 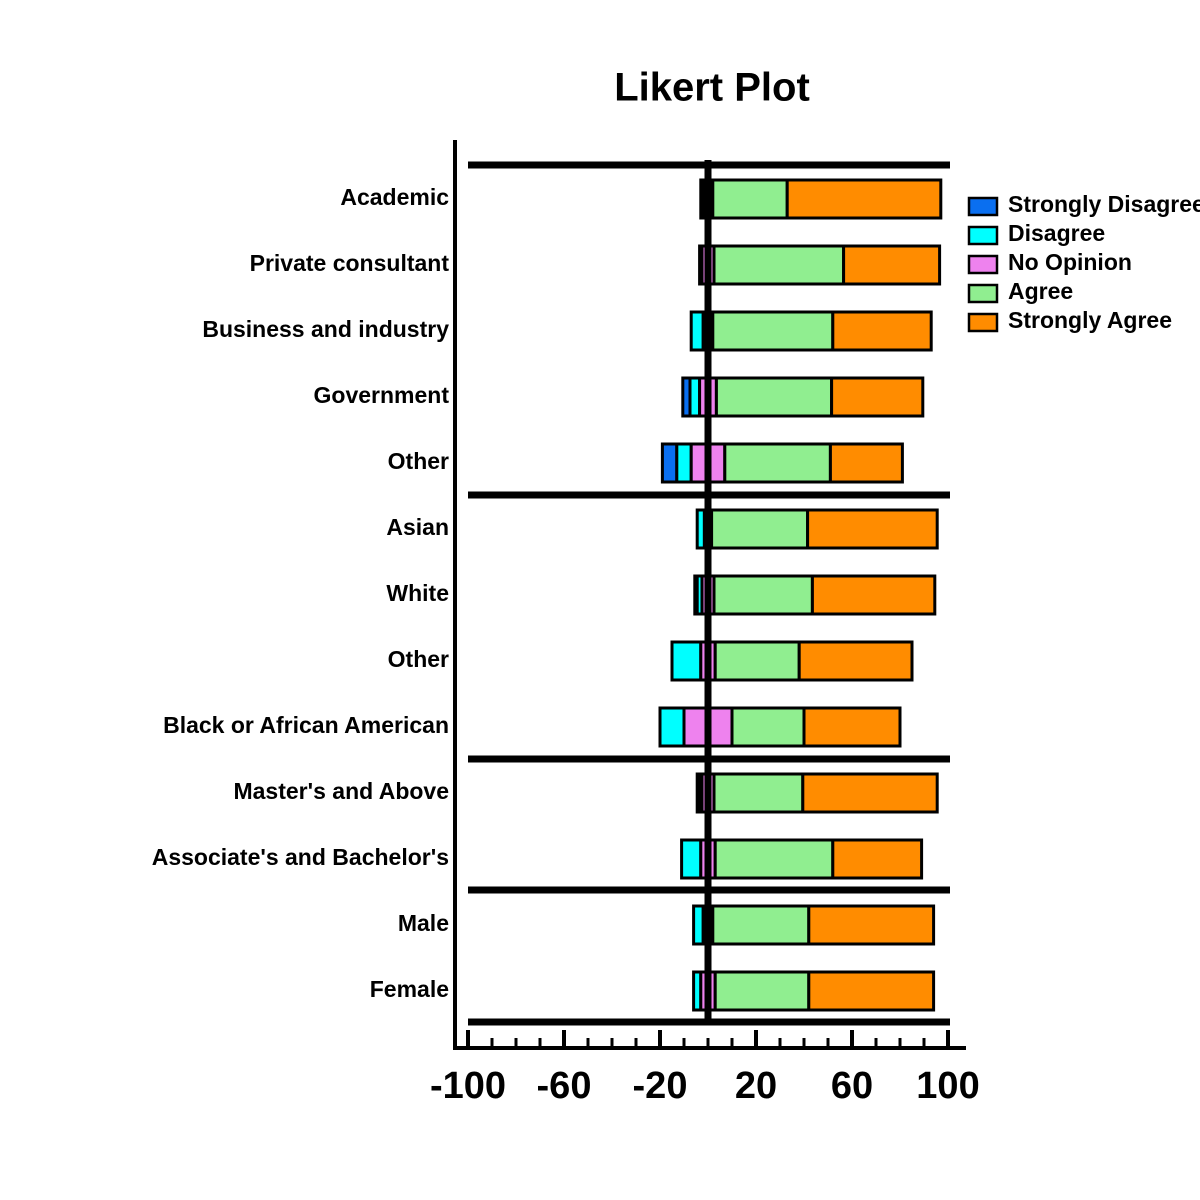 What do you see at coordinates (417, 593) in the screenshot?
I see `y-tick-label: White` at bounding box center [417, 593].